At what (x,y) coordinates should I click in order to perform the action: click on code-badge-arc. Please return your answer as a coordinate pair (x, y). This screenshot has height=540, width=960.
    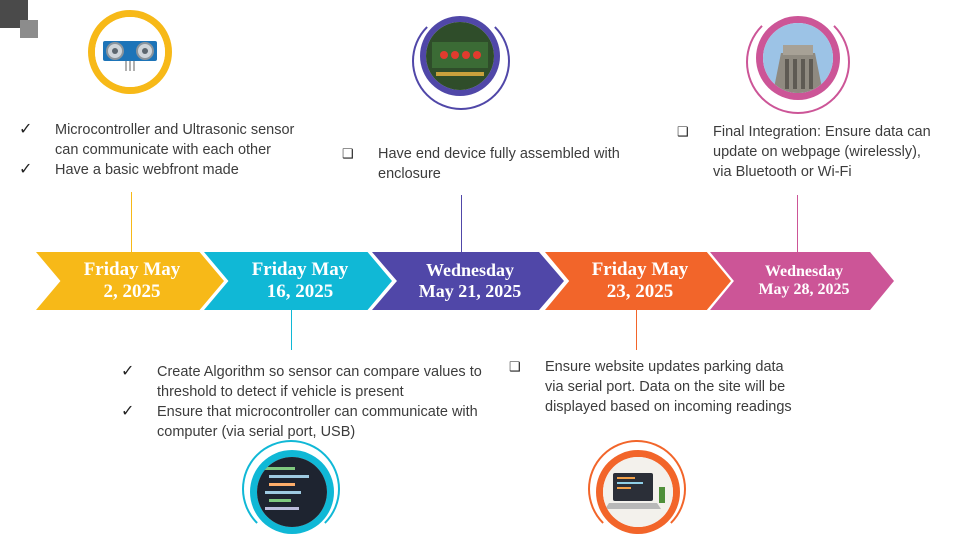
    Looking at the image, I should click on (291, 489).